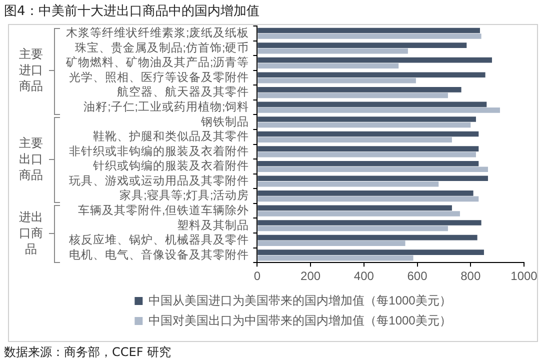  I want to click on text: 进出口商品, so click(31, 233).